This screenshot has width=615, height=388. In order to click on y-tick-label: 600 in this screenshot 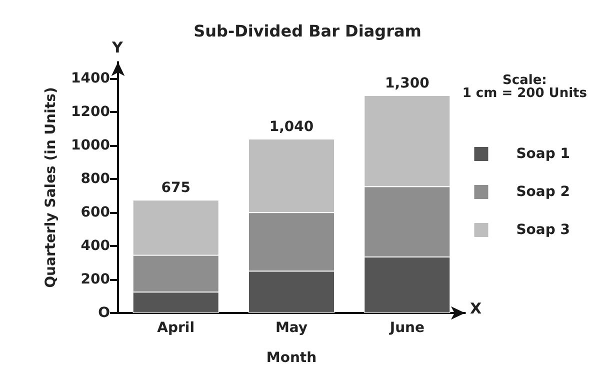, I will do `click(95, 212)`.